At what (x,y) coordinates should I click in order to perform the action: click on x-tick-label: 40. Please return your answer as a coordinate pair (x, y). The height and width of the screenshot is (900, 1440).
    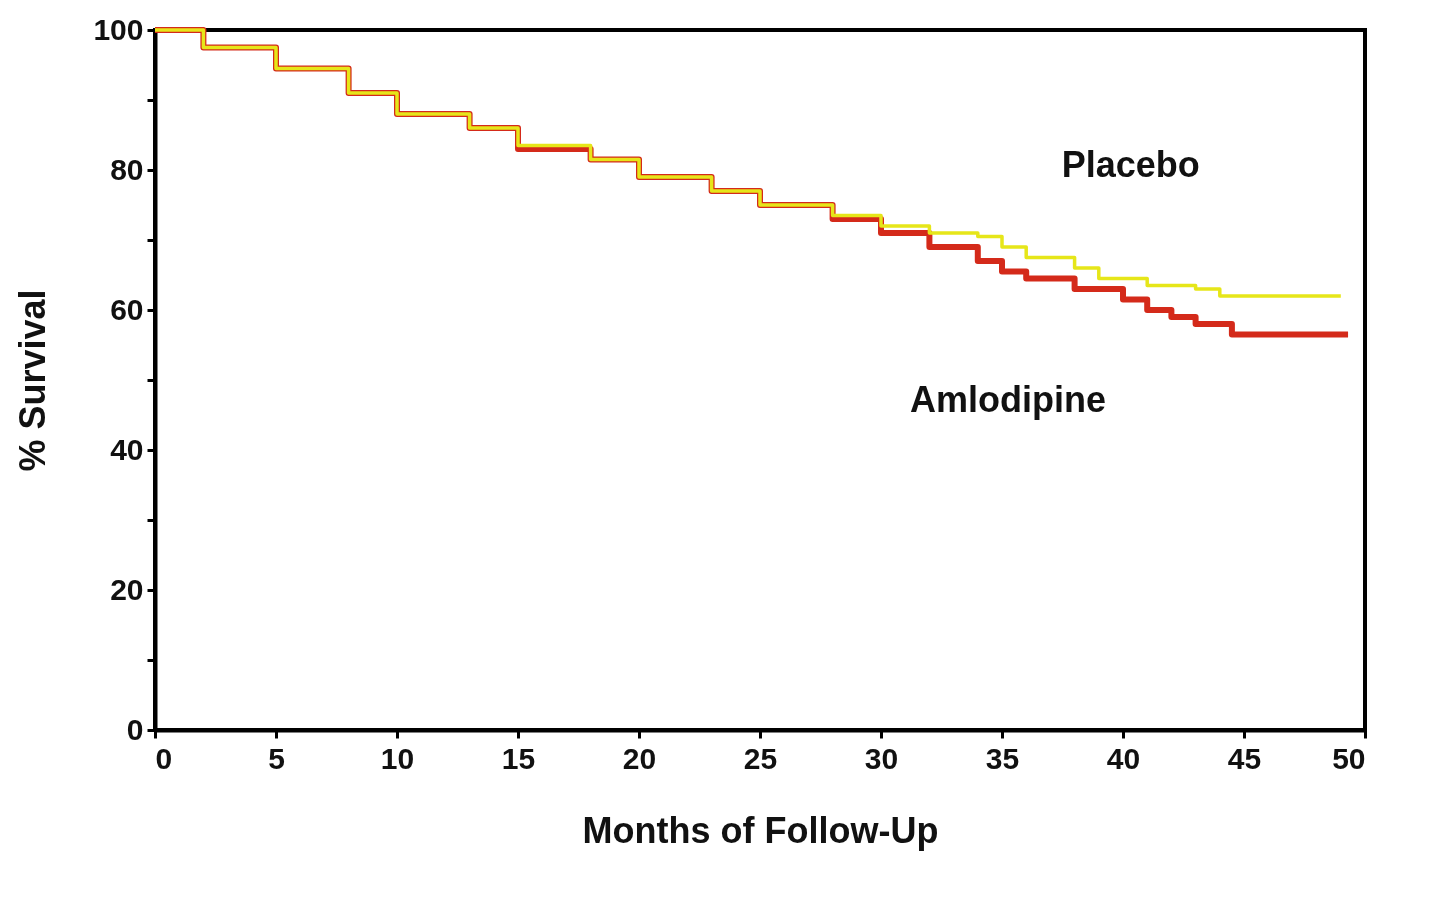
    Looking at the image, I should click on (1123, 758).